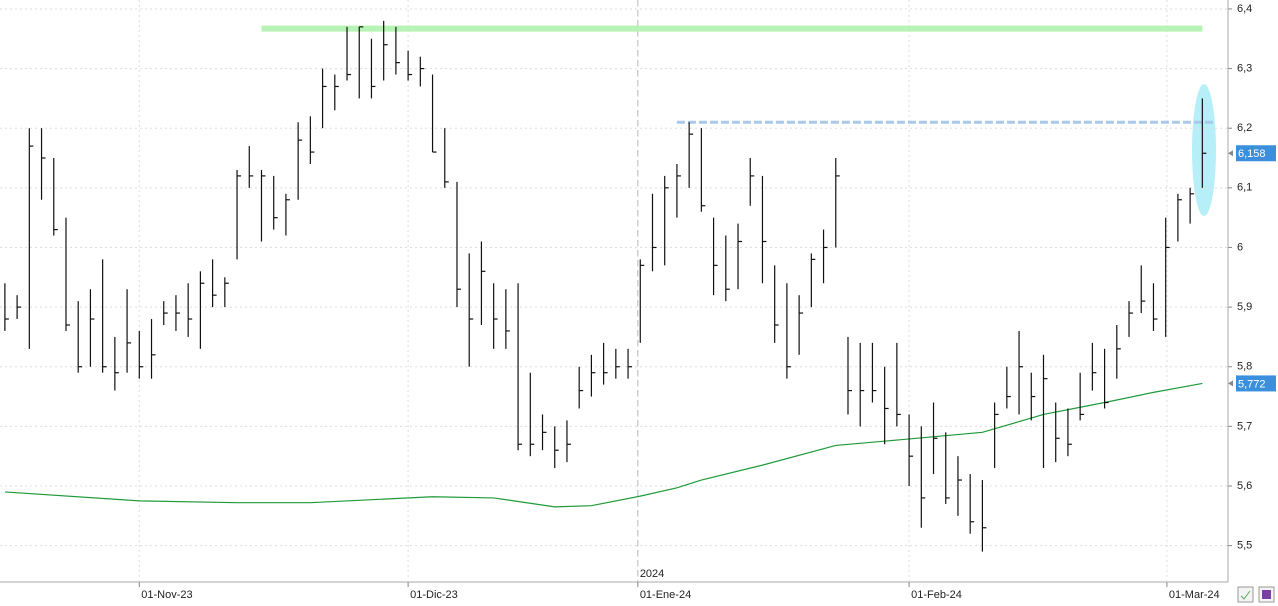 The image size is (1278, 606). I want to click on x-tick-label: 01-Nov-23, so click(166, 595).